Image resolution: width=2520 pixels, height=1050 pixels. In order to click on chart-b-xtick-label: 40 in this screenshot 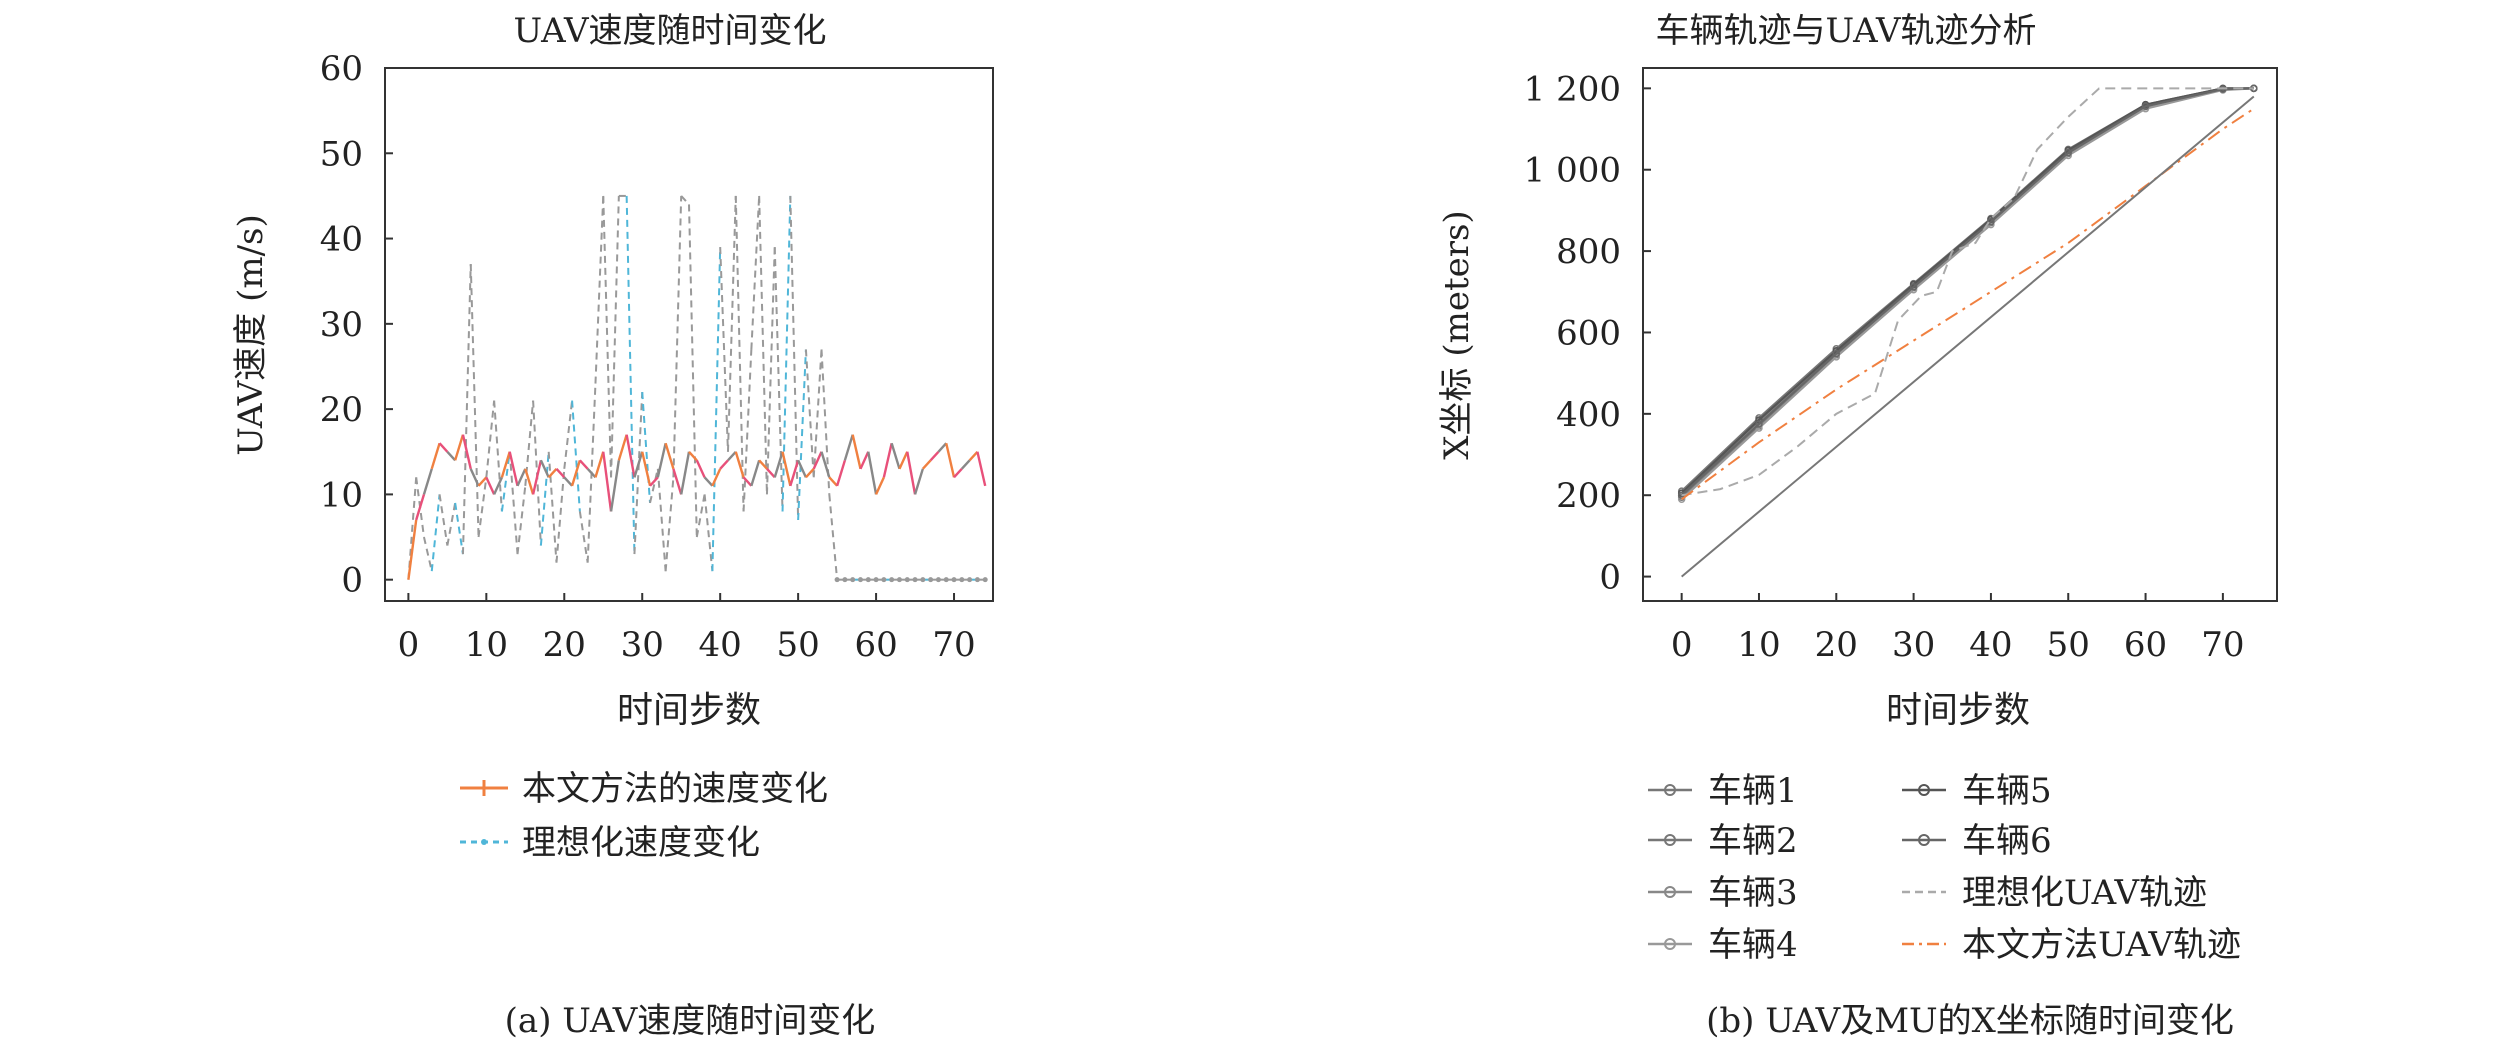, I will do `click(1990, 645)`.